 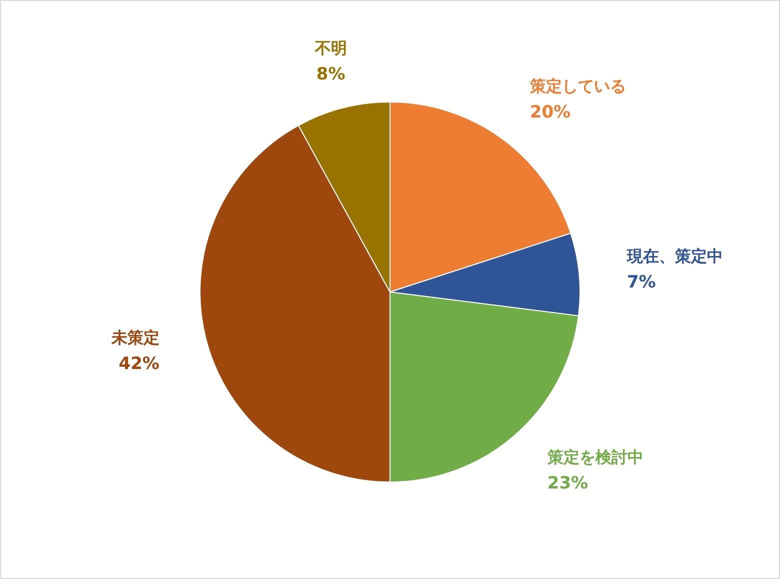 I want to click on data-label: 42%, so click(x=139, y=364).